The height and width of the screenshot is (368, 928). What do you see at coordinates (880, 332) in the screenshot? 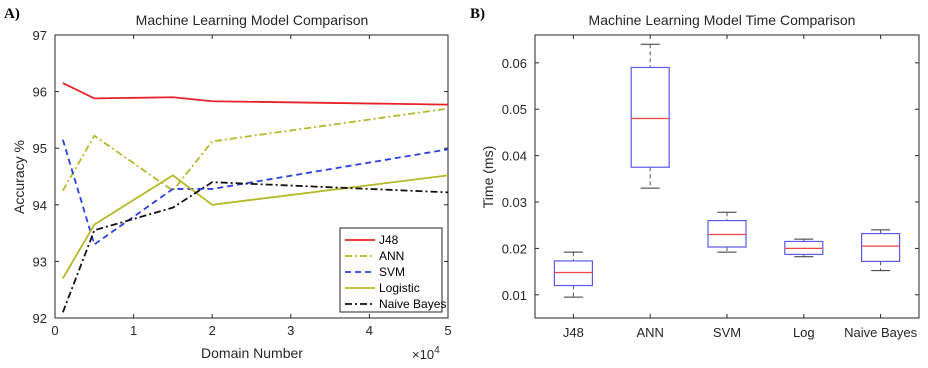
I see `x-tick-label: Naive Bayes` at bounding box center [880, 332].